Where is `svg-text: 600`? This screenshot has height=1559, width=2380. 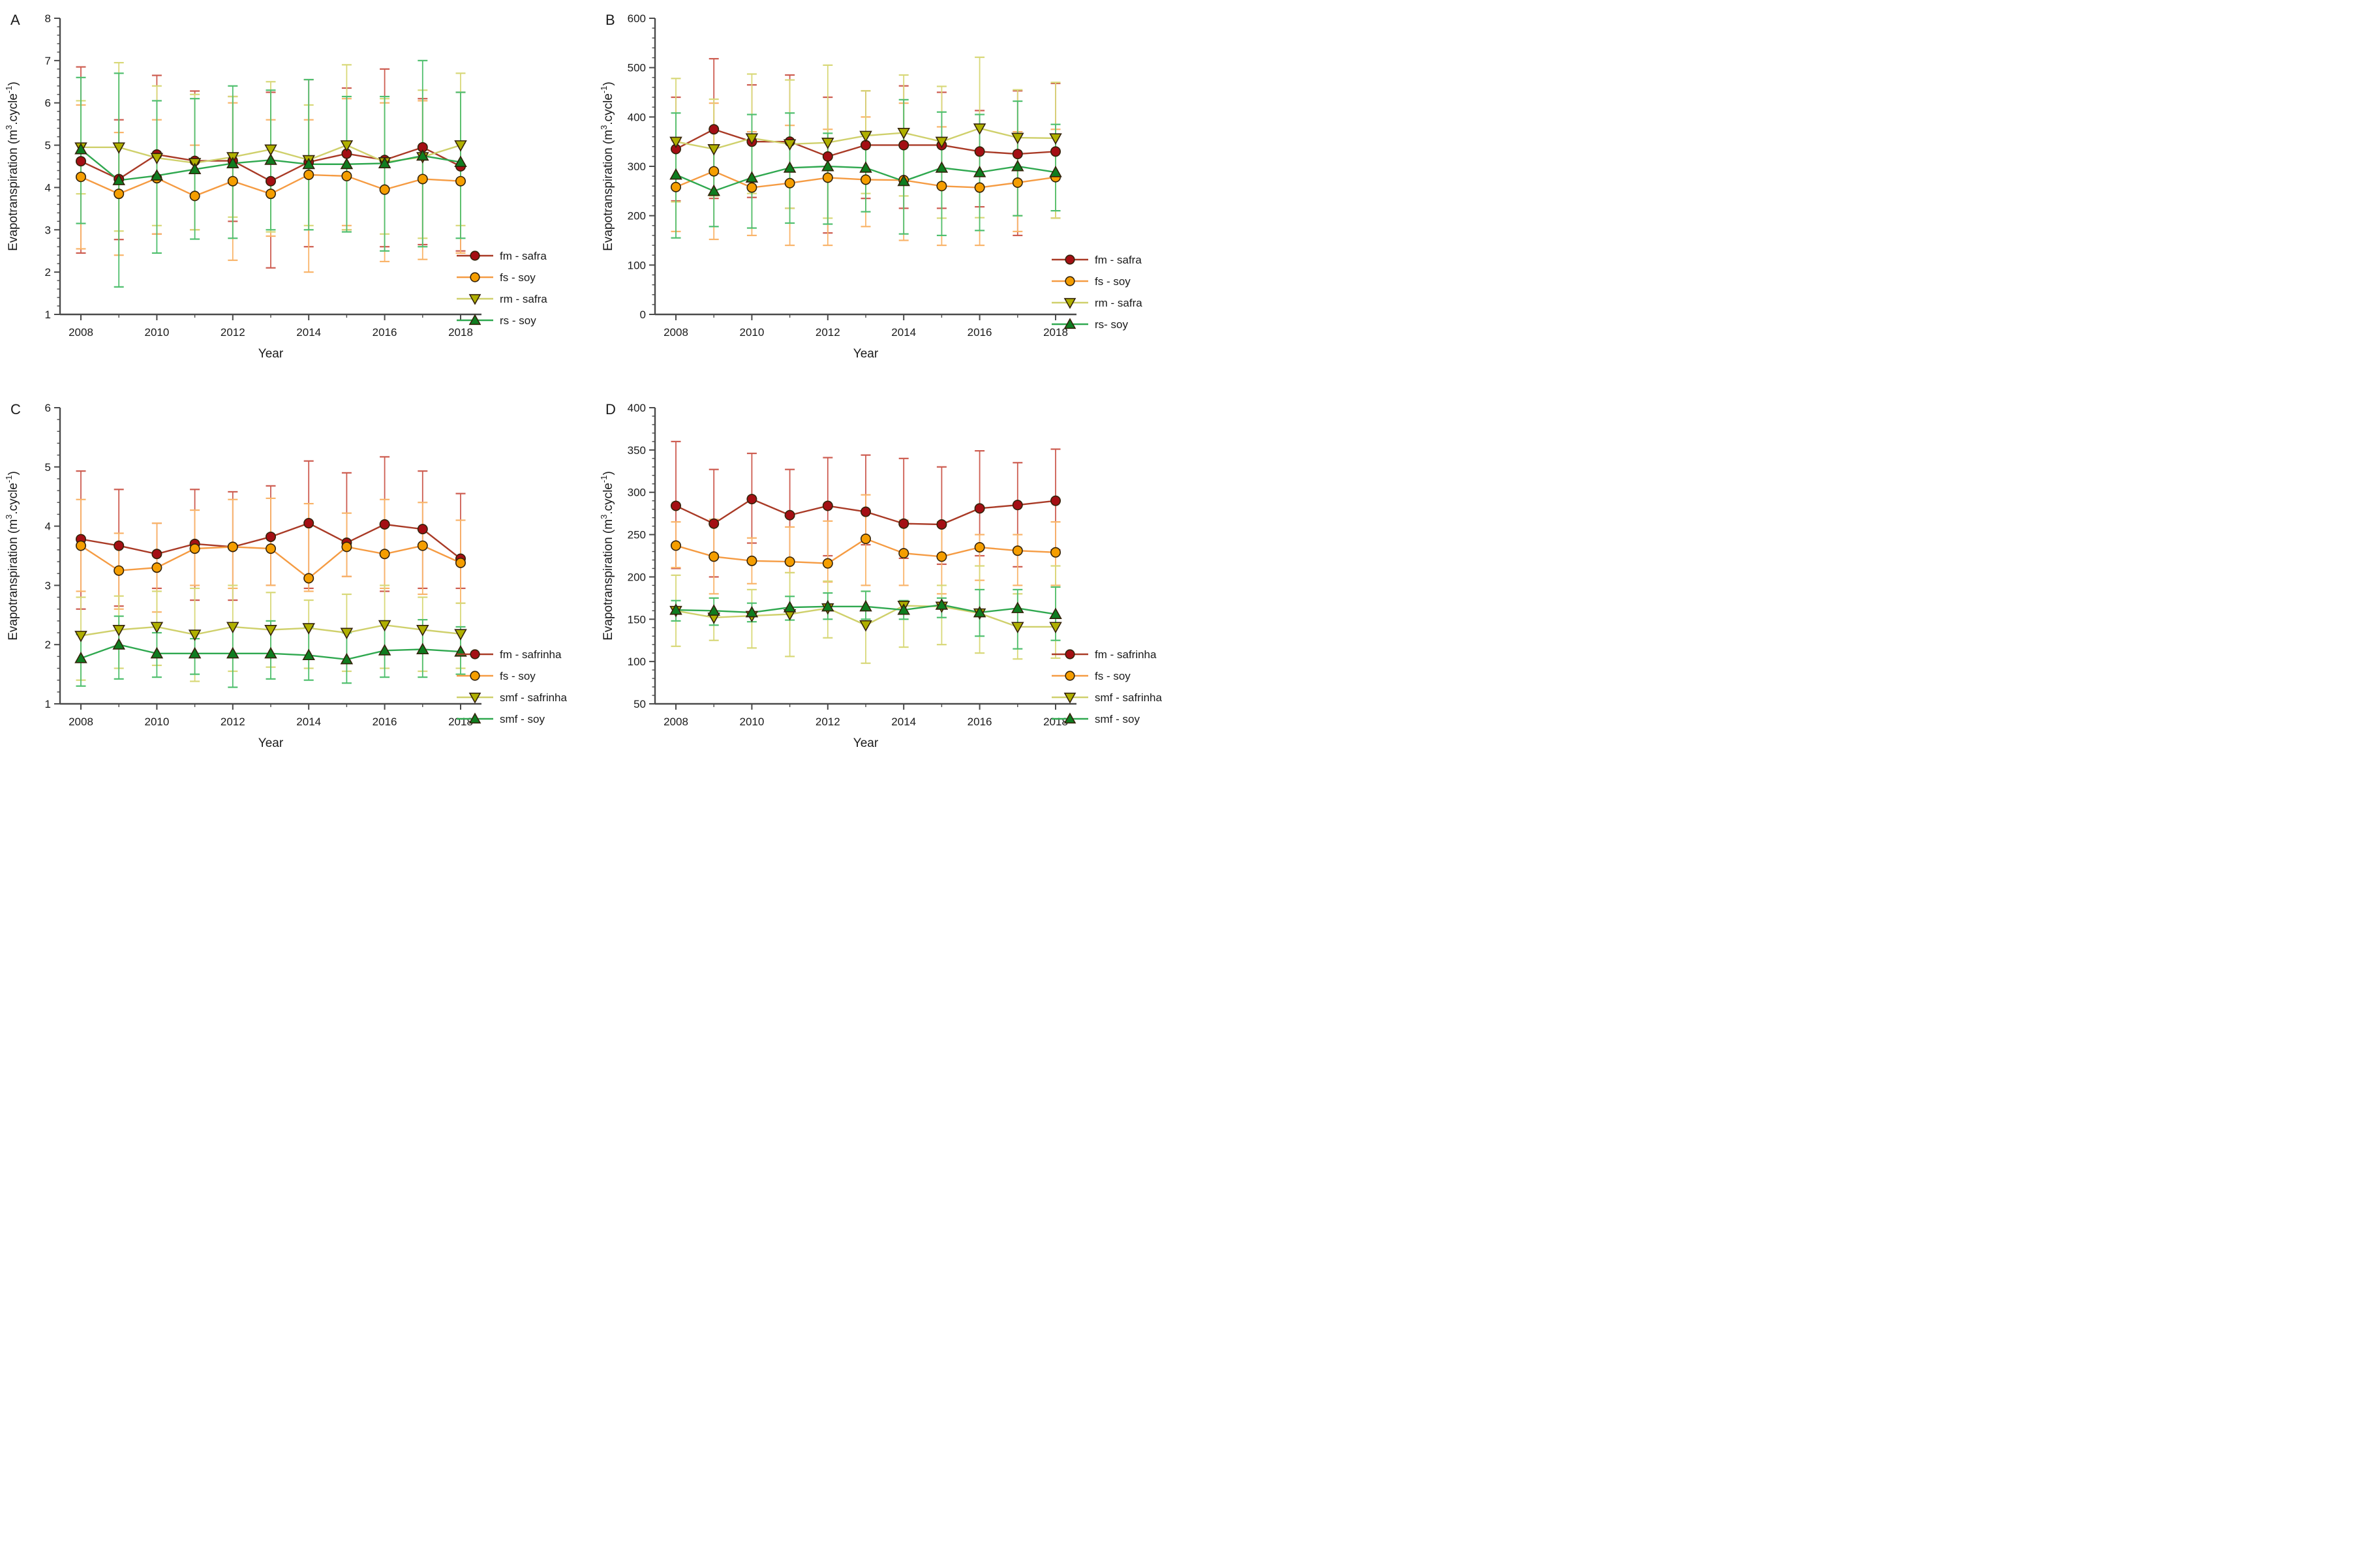
svg-text: 600 is located at coordinates (637, 18).